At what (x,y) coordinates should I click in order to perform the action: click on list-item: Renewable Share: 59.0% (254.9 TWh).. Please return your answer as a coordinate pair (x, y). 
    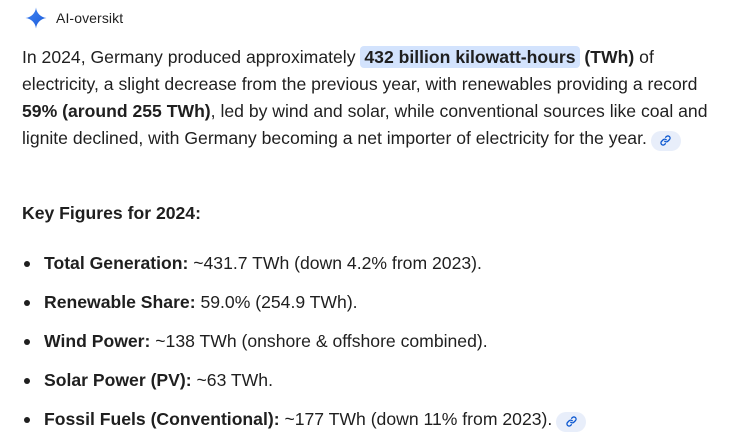
    Looking at the image, I should click on (372, 308).